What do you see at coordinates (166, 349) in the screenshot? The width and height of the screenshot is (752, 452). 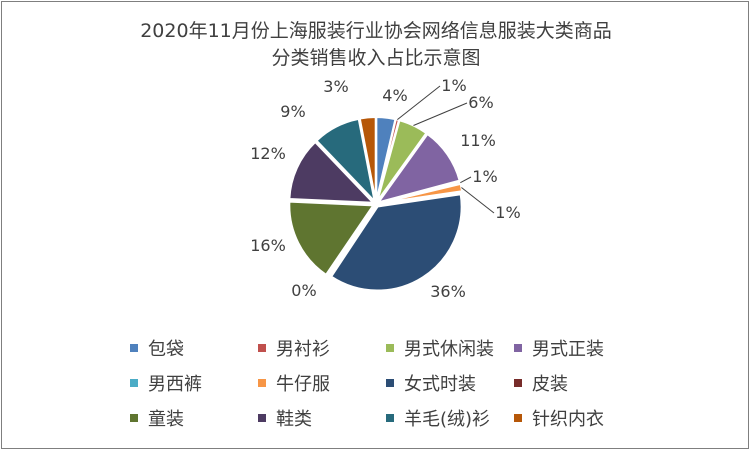 I see `legend-label-1: 包袋` at bounding box center [166, 349].